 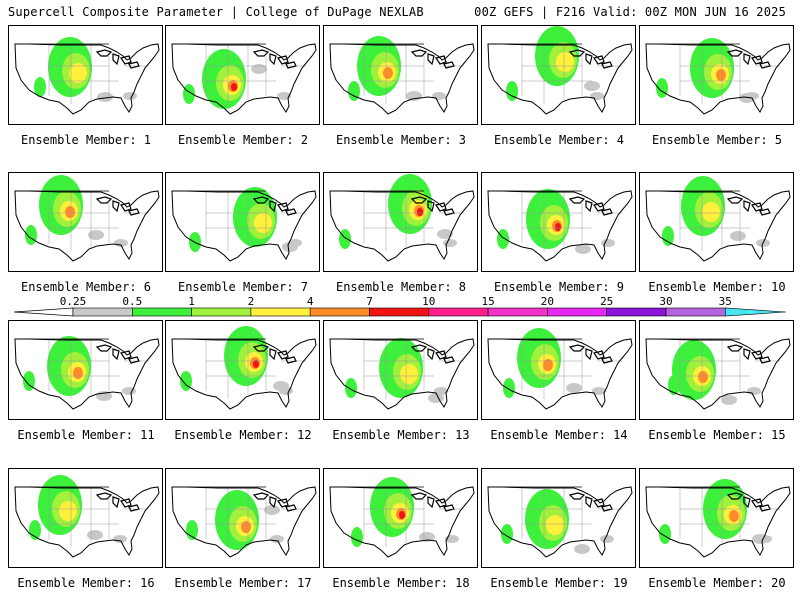 I want to click on colorbar-tick-label: 4, so click(x=310, y=301).